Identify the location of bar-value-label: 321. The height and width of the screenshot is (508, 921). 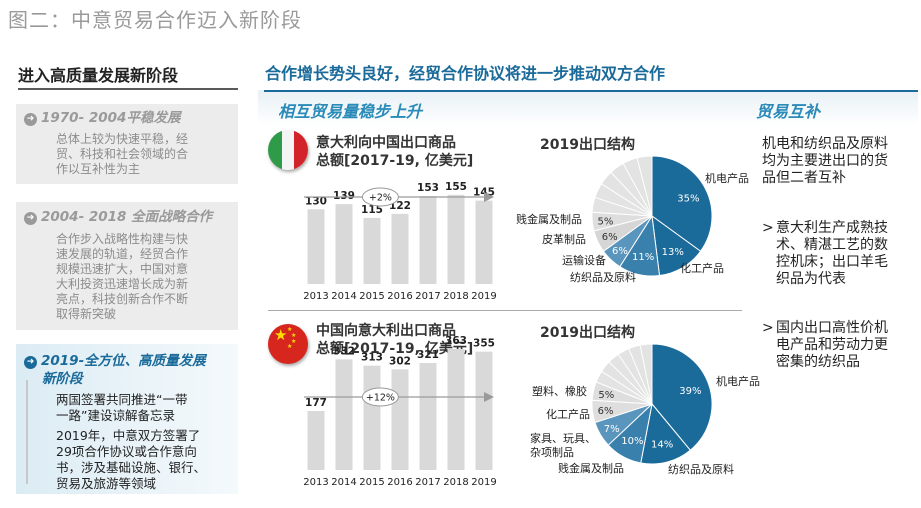
(428, 355).